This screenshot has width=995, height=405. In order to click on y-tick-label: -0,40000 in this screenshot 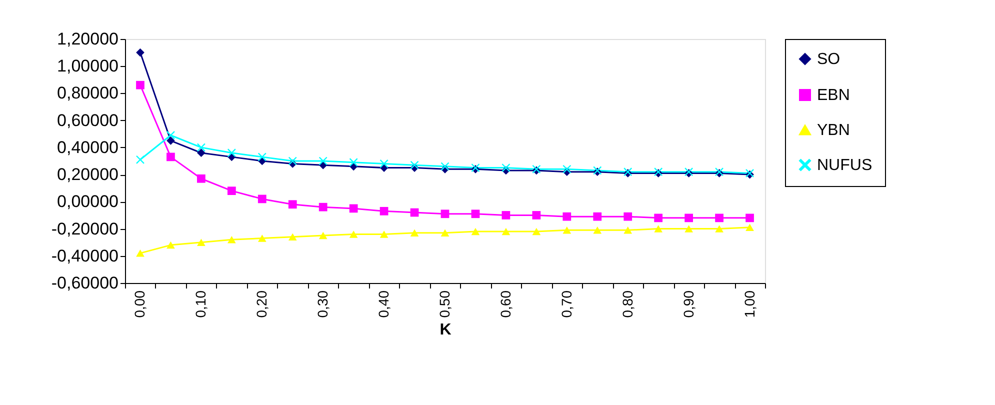, I will do `click(84, 256)`.